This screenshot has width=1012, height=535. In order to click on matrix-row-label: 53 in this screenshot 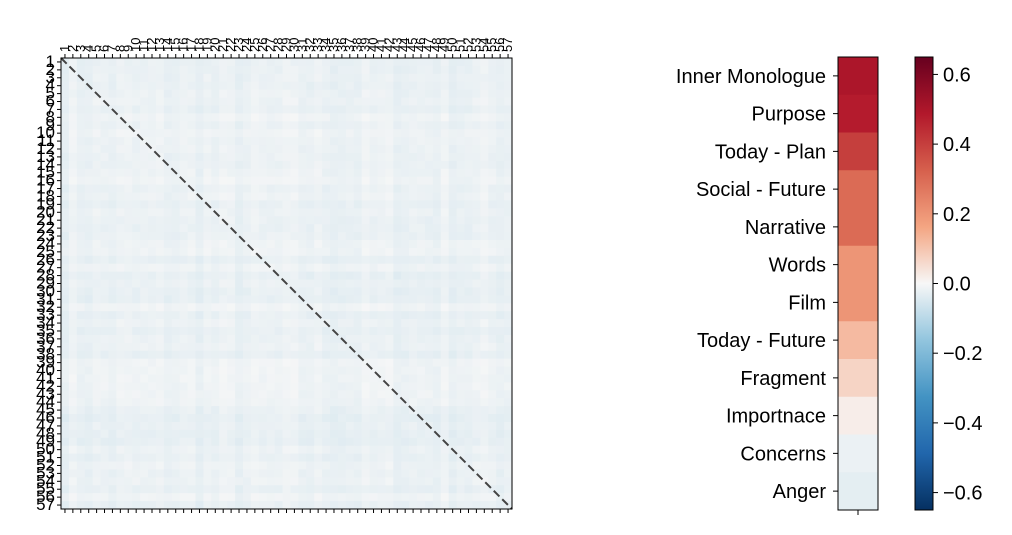, I will do `click(45, 472)`.